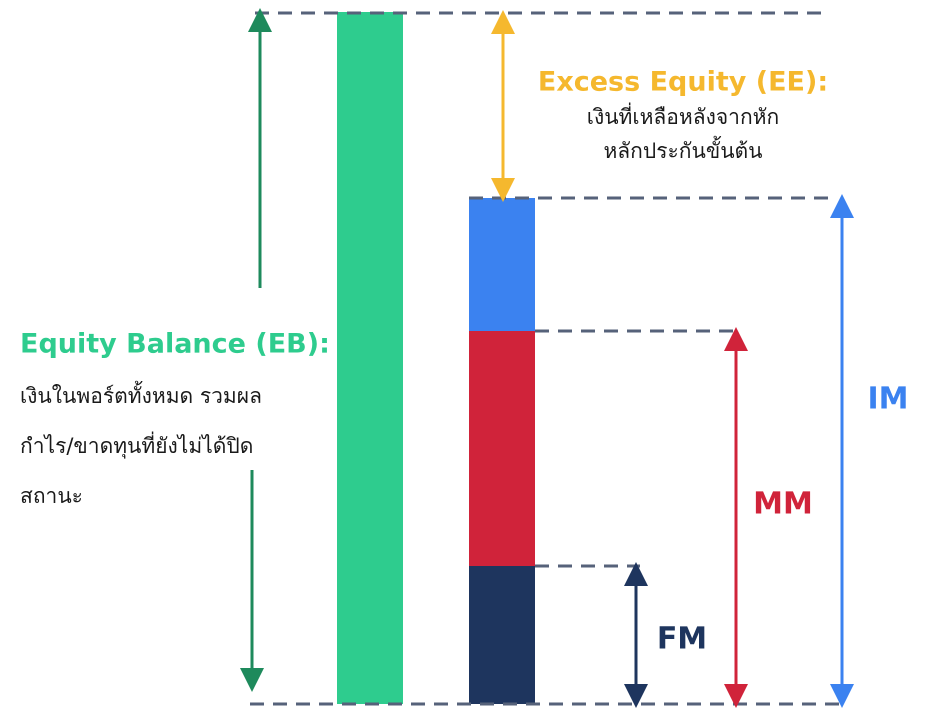 The height and width of the screenshot is (718, 940). I want to click on mm-bar, so click(502, 448).